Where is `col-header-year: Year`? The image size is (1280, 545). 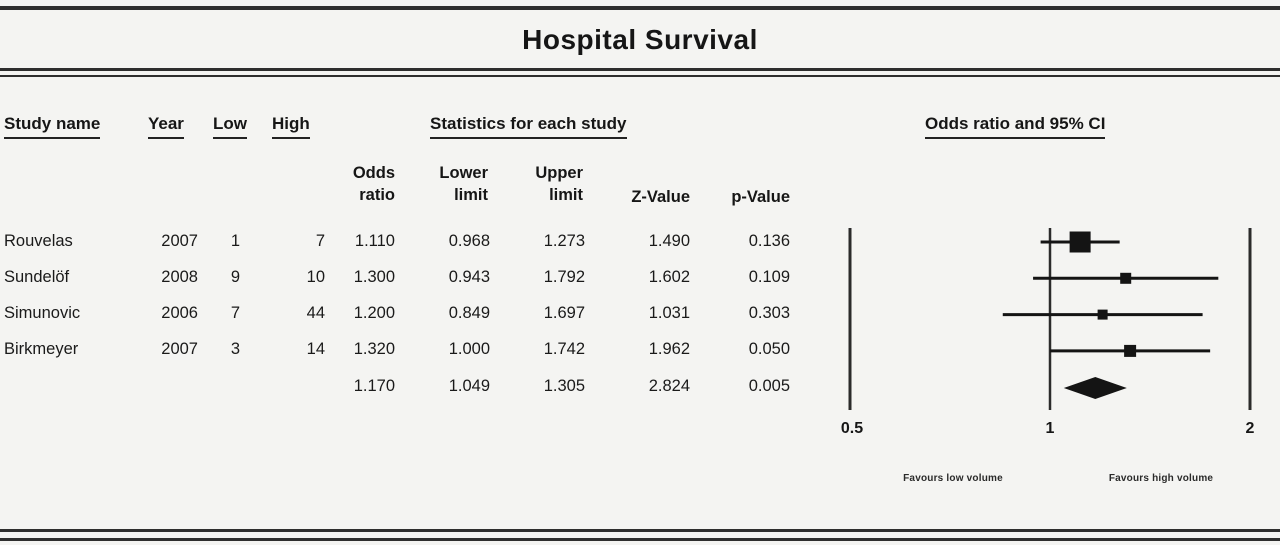
col-header-year: Year is located at coordinates (166, 126).